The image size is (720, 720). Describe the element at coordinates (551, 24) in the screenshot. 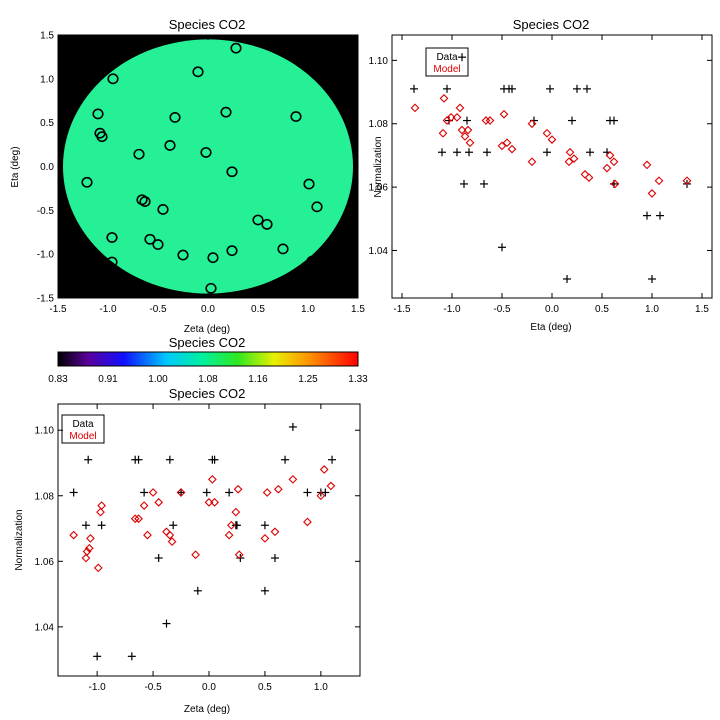

I see `eta-title: Species CO2` at that location.